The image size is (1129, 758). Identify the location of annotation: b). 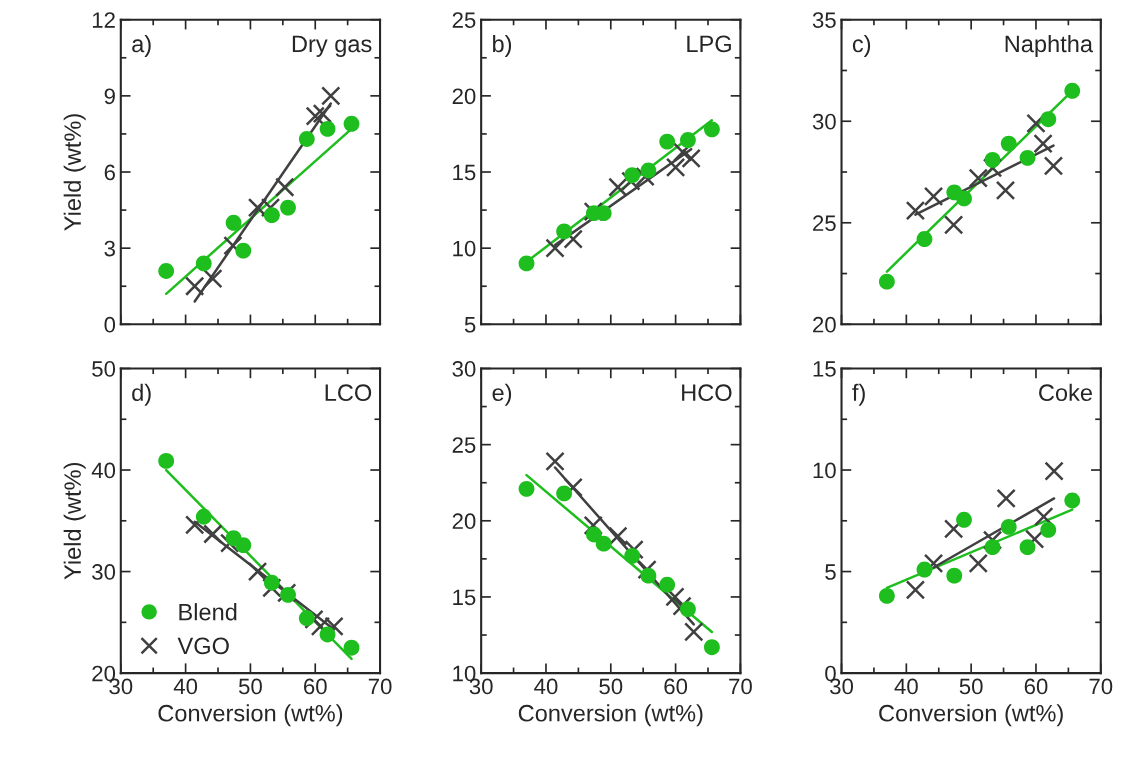
(502, 45).